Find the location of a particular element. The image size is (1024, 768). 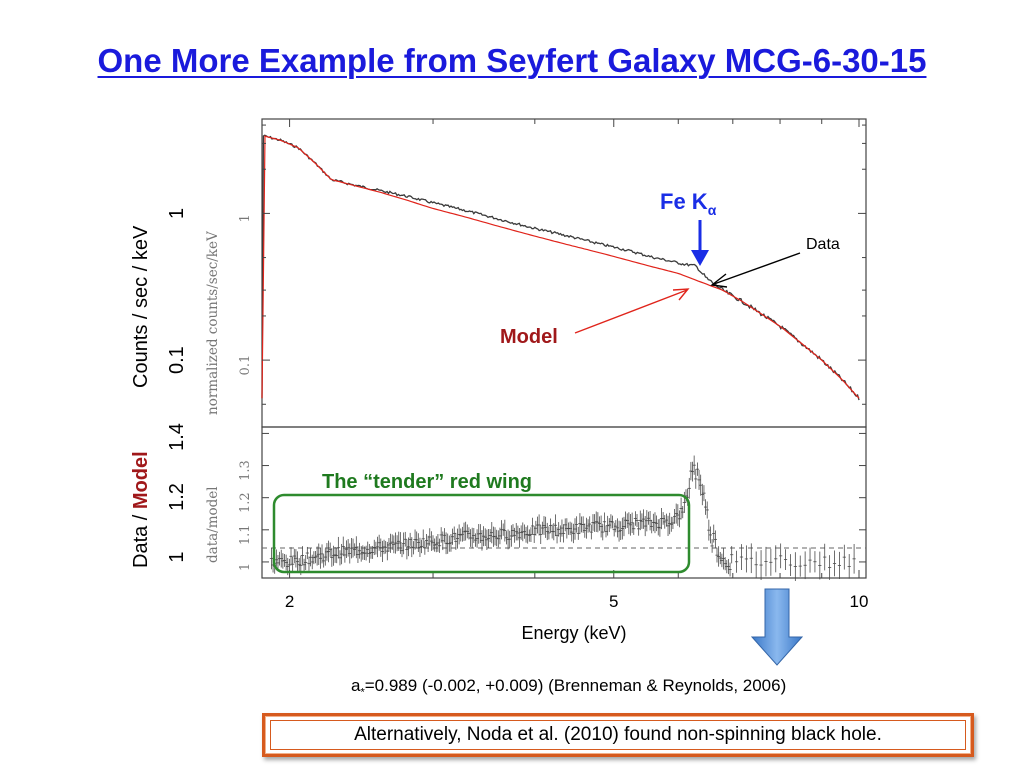

model-arrow-head is located at coordinates (681, 294).